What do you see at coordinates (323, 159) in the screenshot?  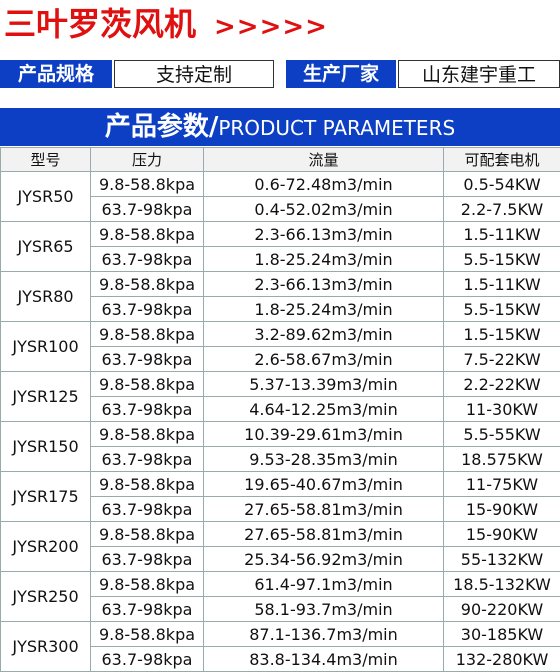 I see `header-cell: 流量` at bounding box center [323, 159].